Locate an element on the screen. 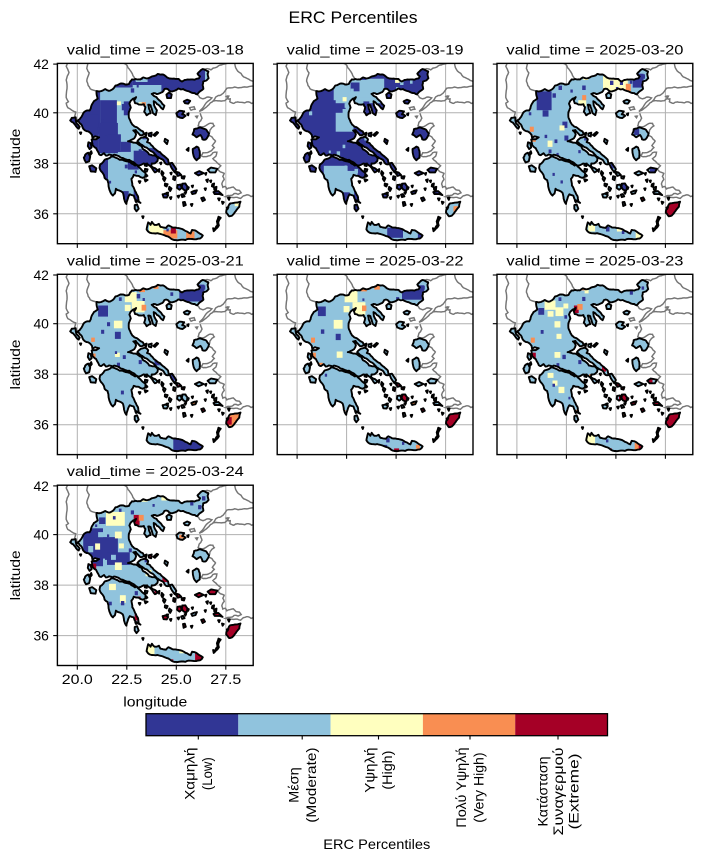 Image resolution: width=703 pixels, height=862 pixels. svg-text: Υψηλή is located at coordinates (370, 770).